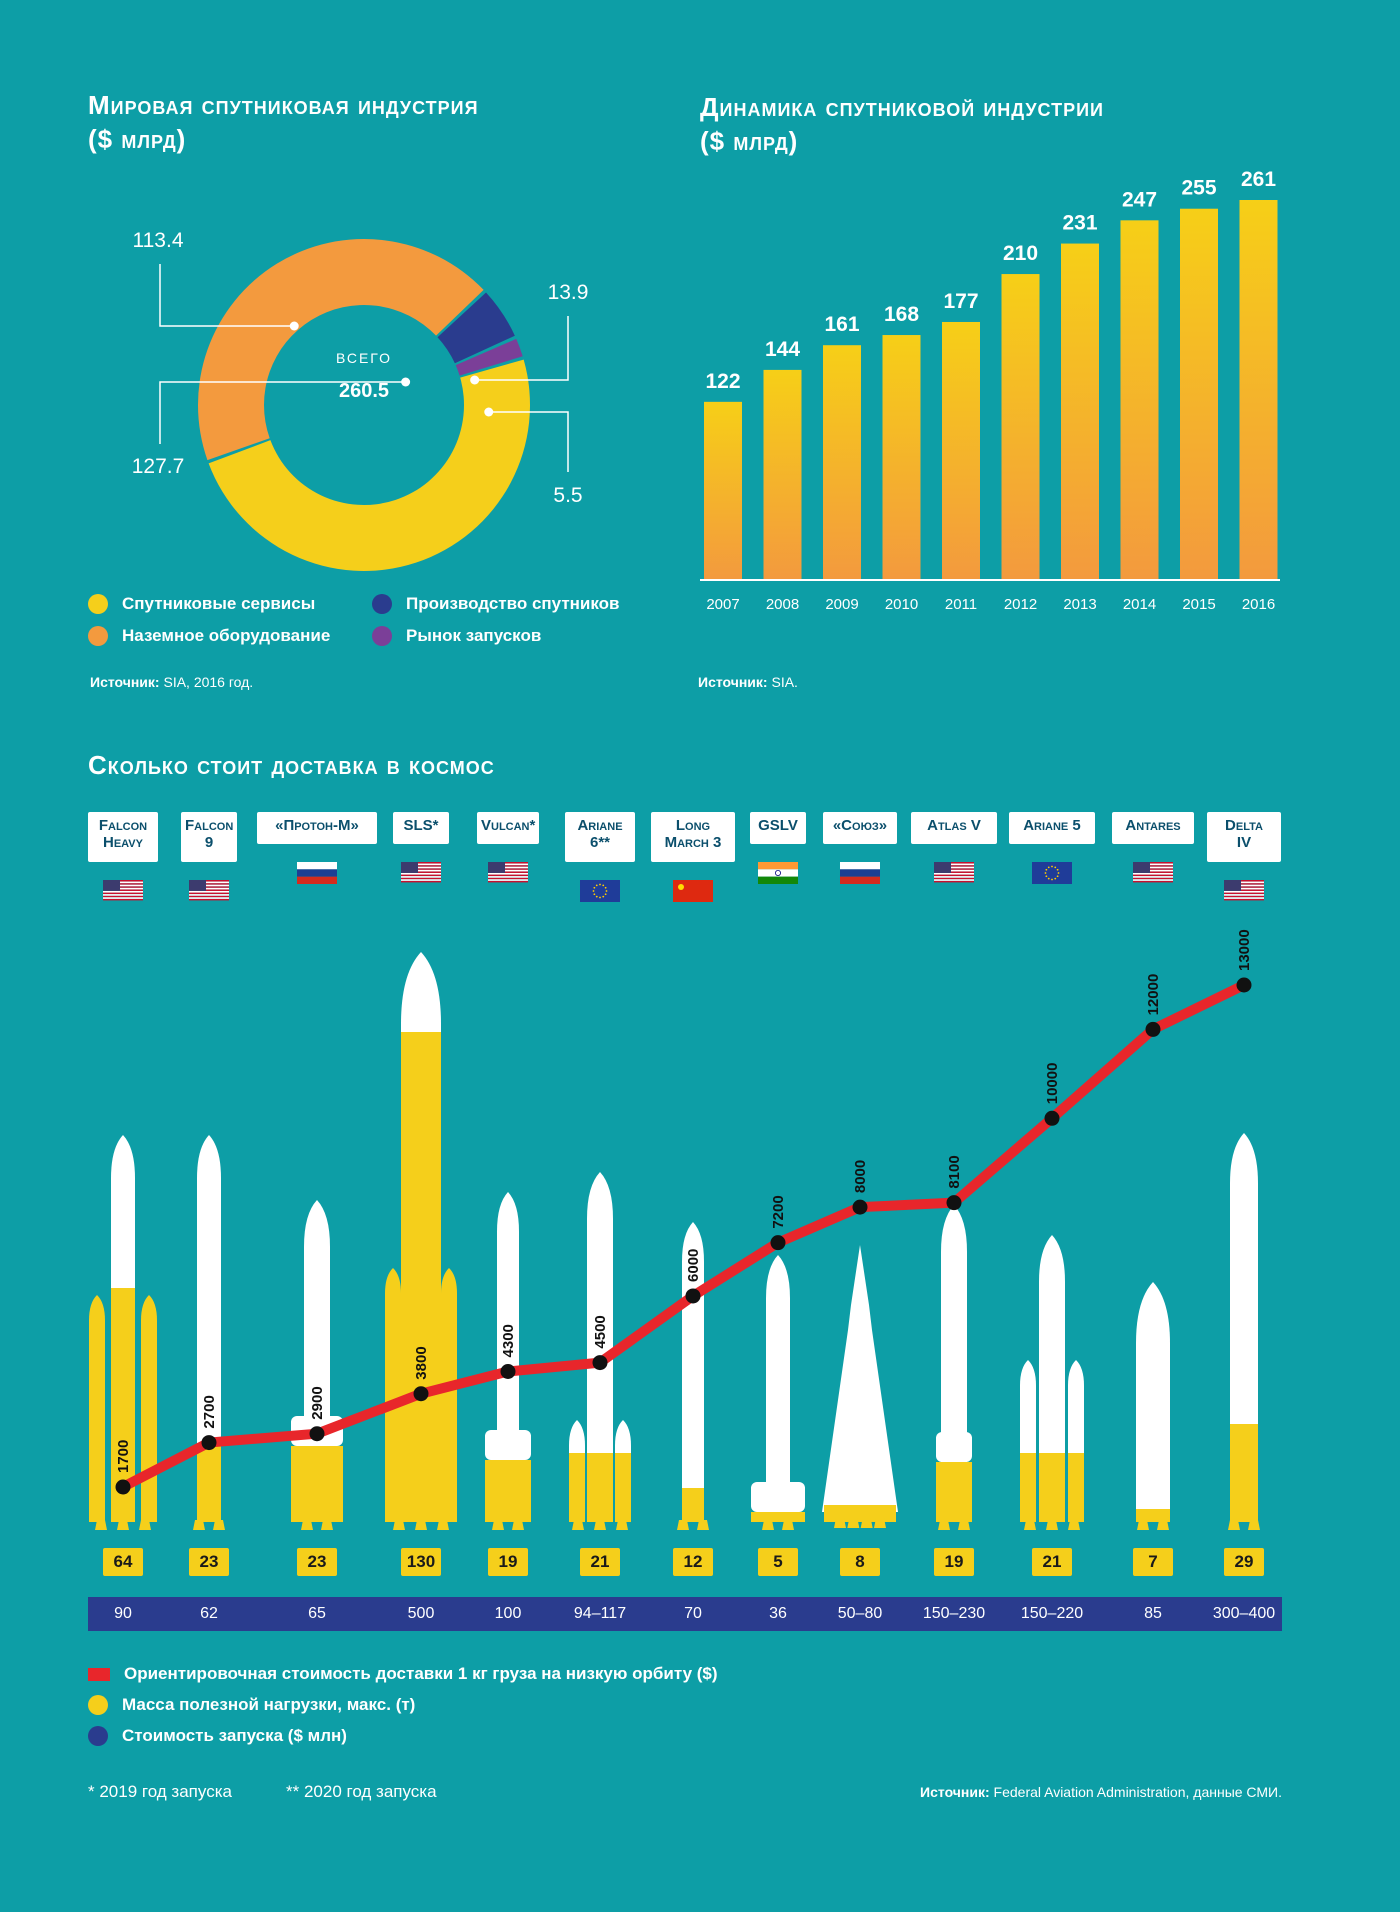  What do you see at coordinates (234, 1735) in the screenshot?
I see `legend-label: Стоимость запуска ($ млн)` at bounding box center [234, 1735].